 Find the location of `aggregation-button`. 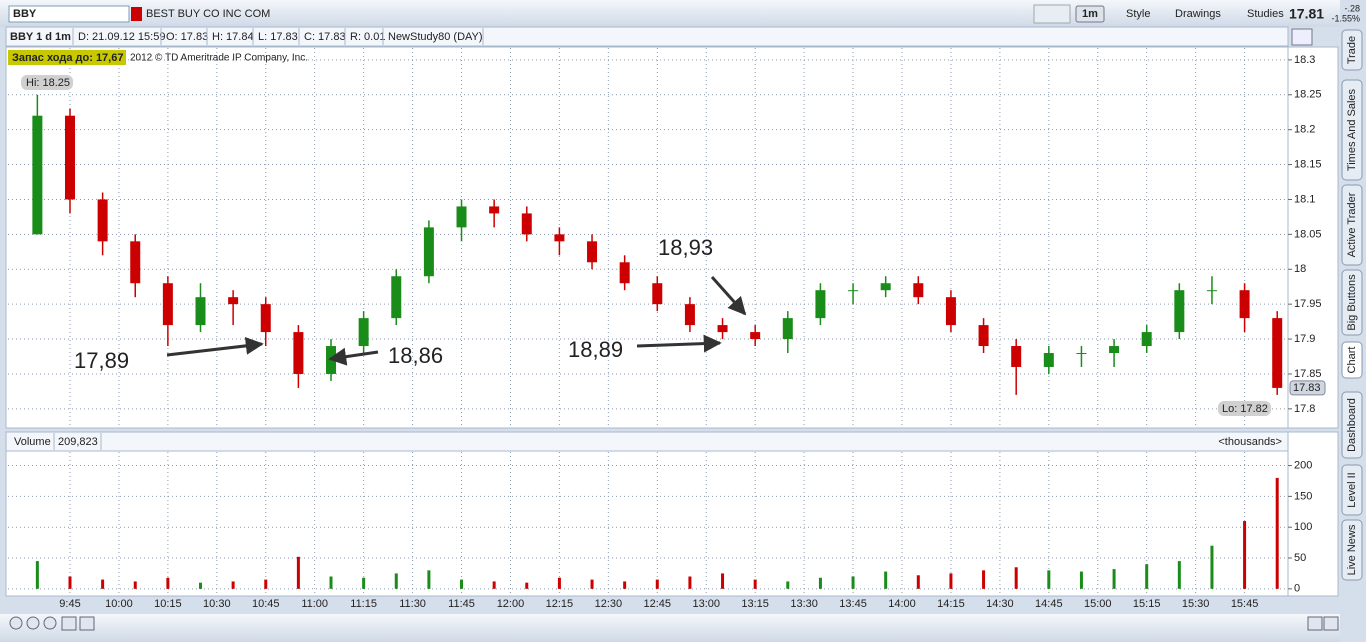

aggregation-button is located at coordinates (1090, 14).